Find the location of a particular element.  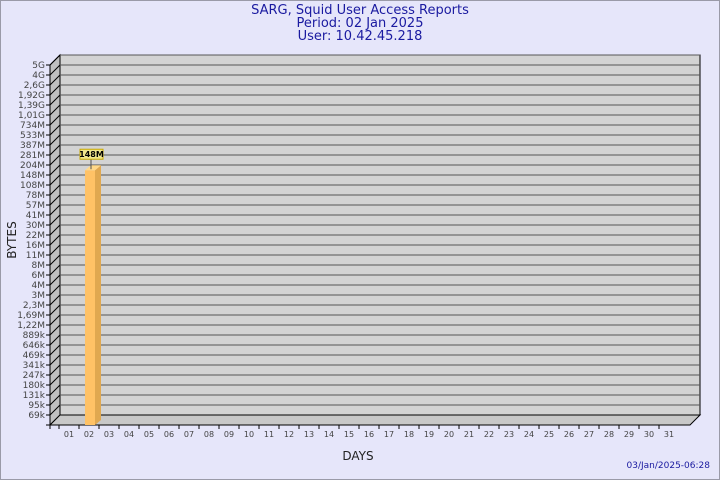

y-tick-label: 1,69M is located at coordinates (31, 316).